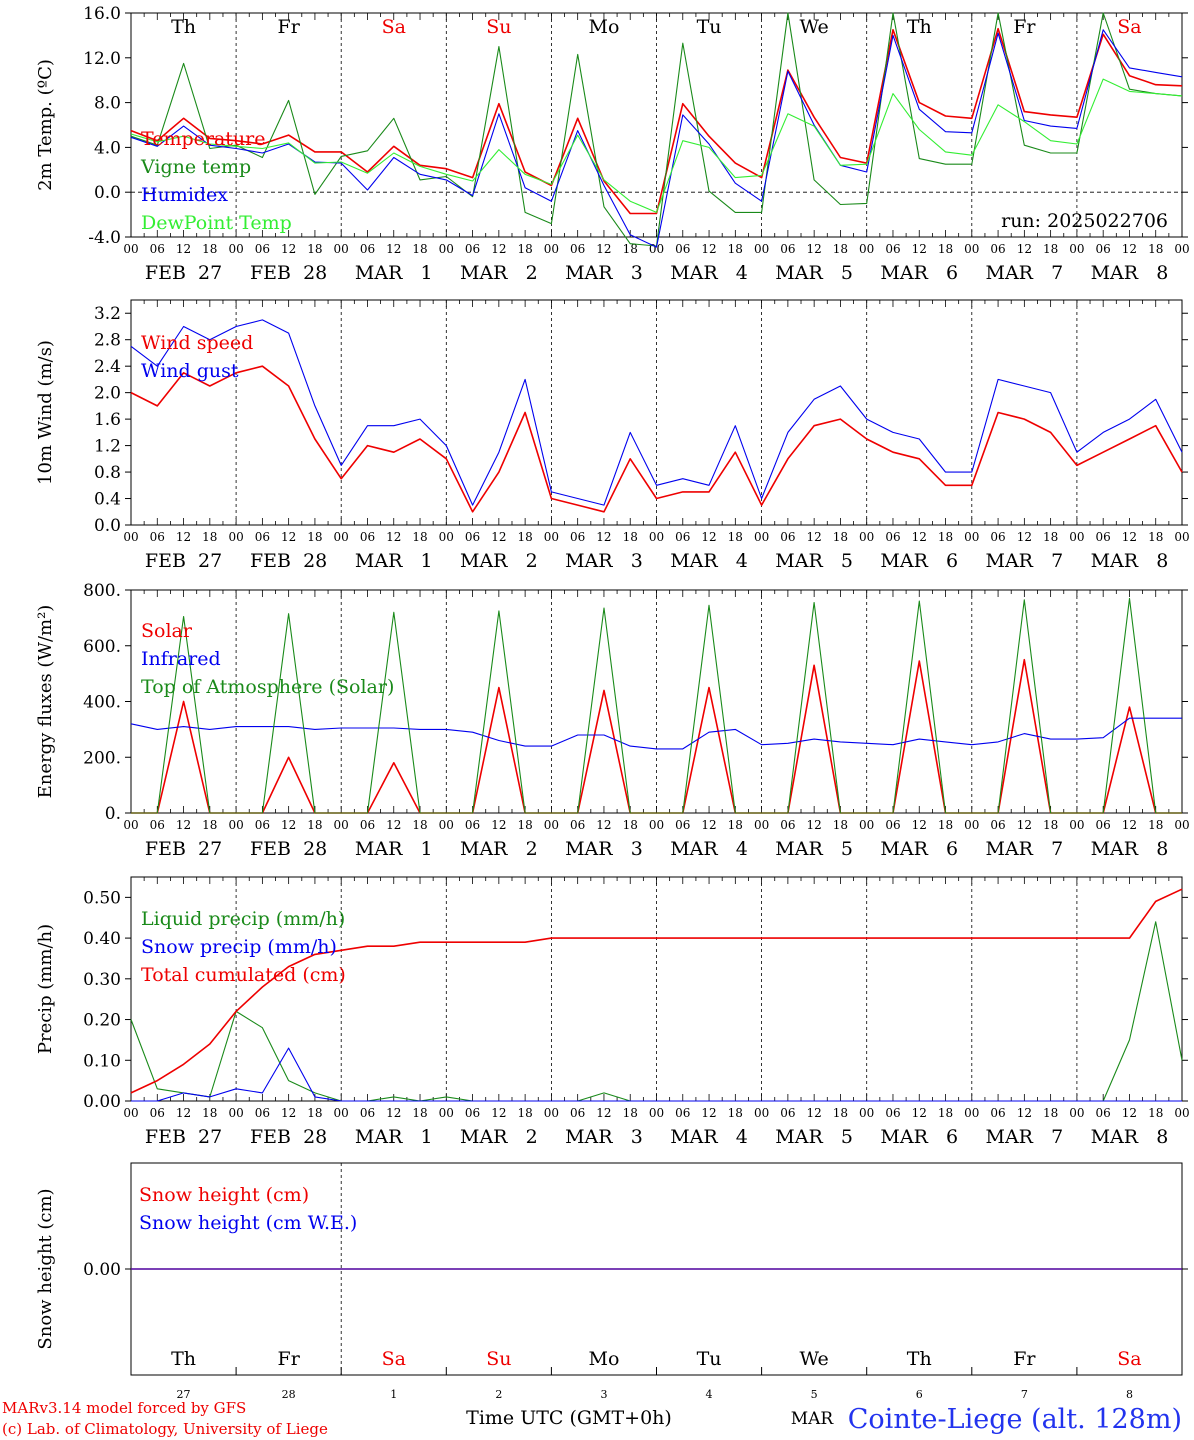 Image resolution: width=1194 pixels, height=1440 pixels. I want to click on date-label: FEB 27, so click(183, 273).